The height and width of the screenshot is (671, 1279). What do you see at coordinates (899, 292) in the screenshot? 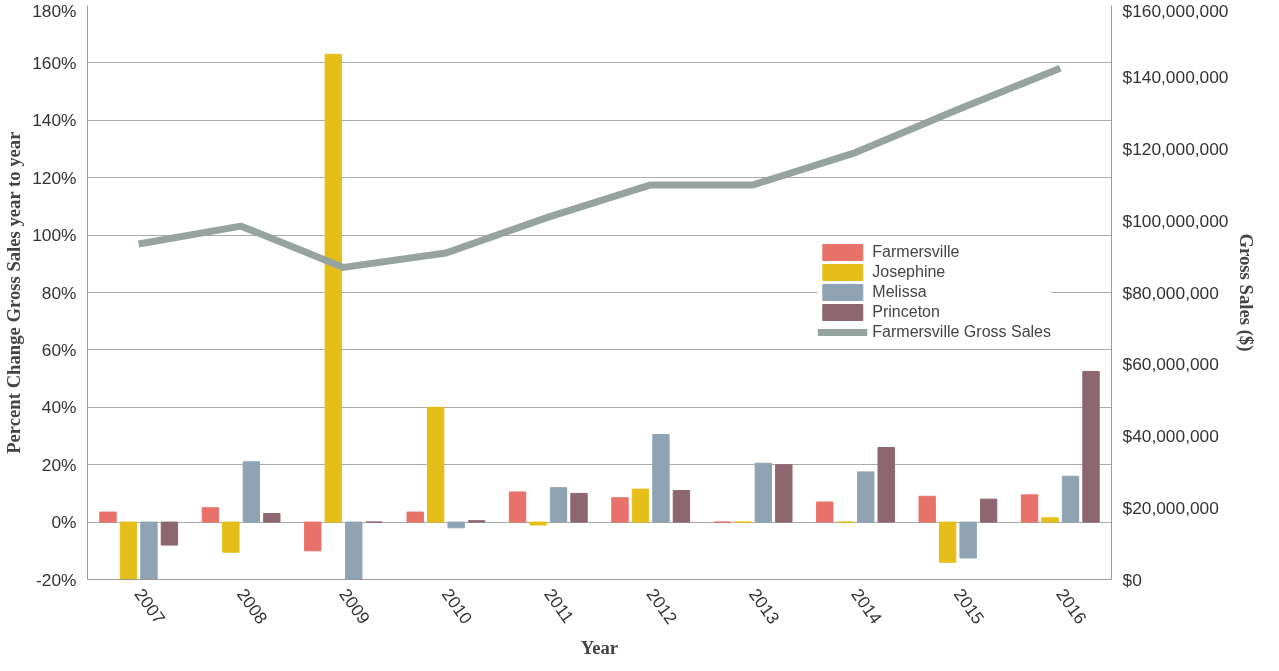
I see `legend-label: Melissa` at bounding box center [899, 292].